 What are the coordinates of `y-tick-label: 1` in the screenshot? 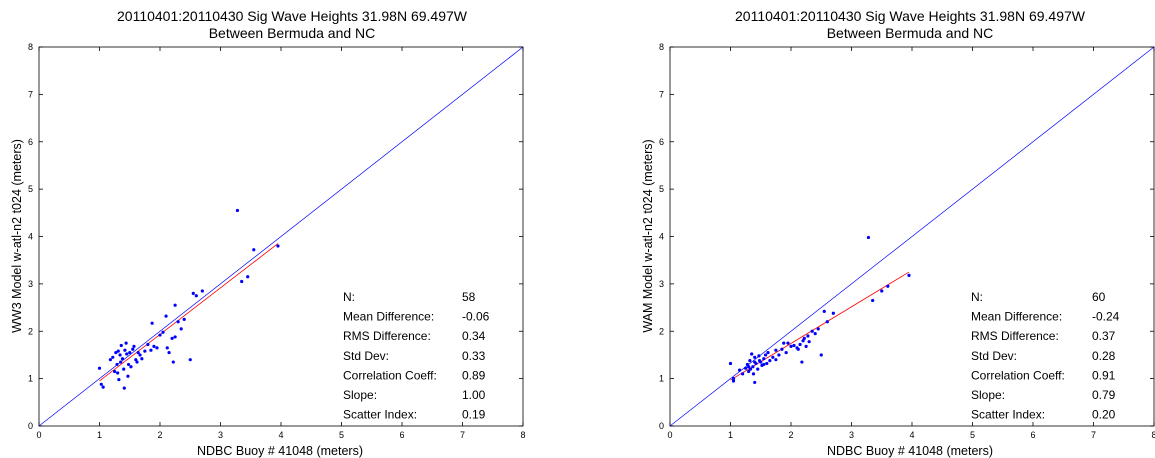 It's located at (30, 379).